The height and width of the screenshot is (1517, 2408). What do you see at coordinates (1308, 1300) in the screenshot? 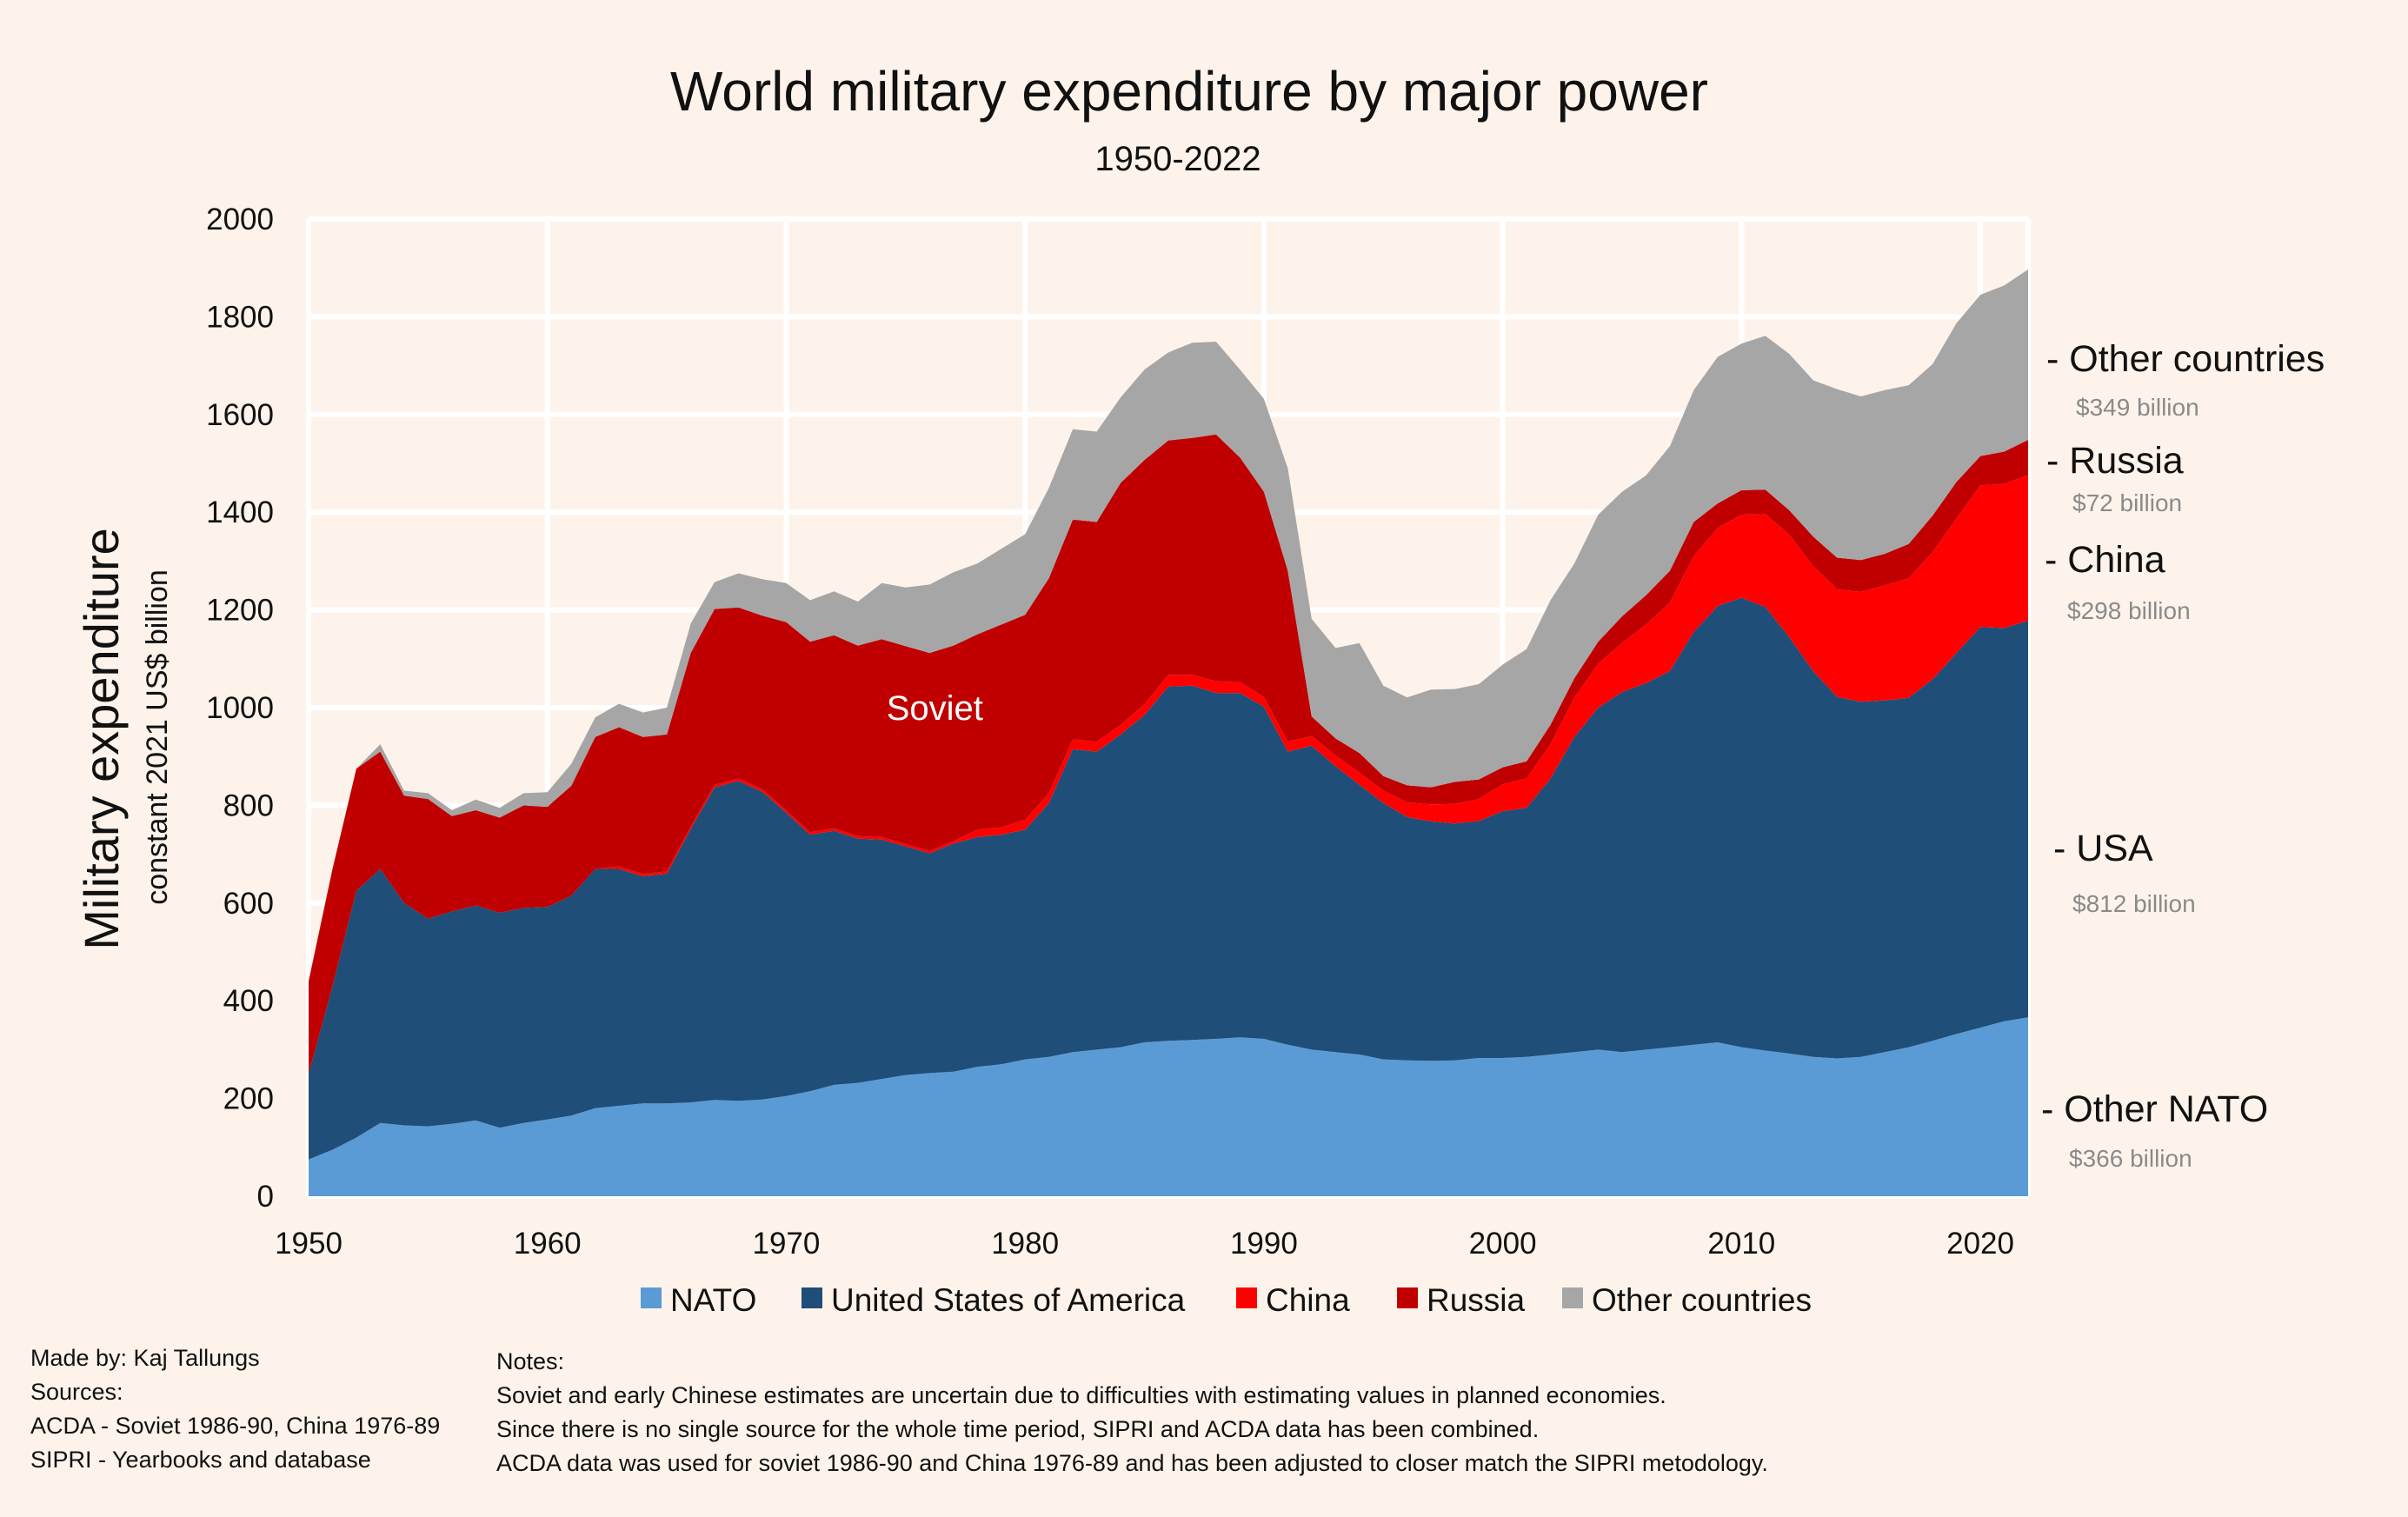
I see `legend-label: China` at bounding box center [1308, 1300].